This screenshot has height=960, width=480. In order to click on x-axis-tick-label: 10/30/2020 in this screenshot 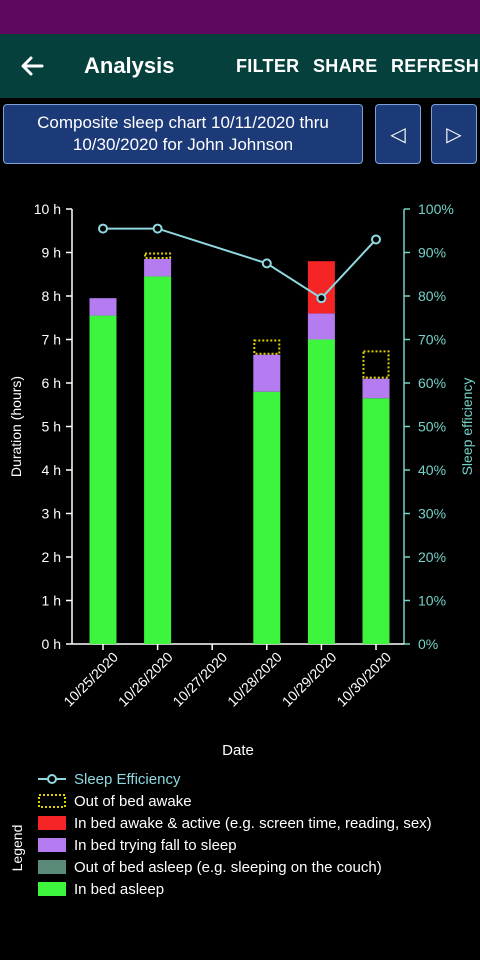, I will do `click(363, 679)`.